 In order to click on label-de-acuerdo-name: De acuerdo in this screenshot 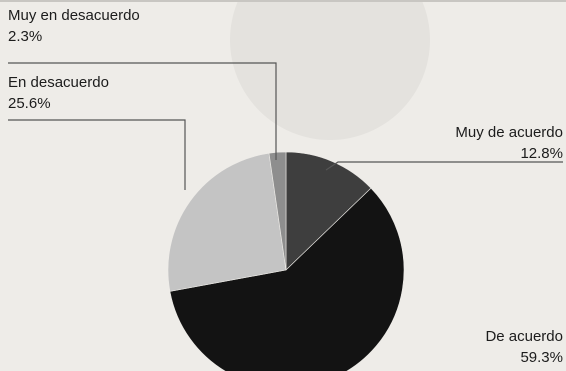, I will do `click(524, 336)`.